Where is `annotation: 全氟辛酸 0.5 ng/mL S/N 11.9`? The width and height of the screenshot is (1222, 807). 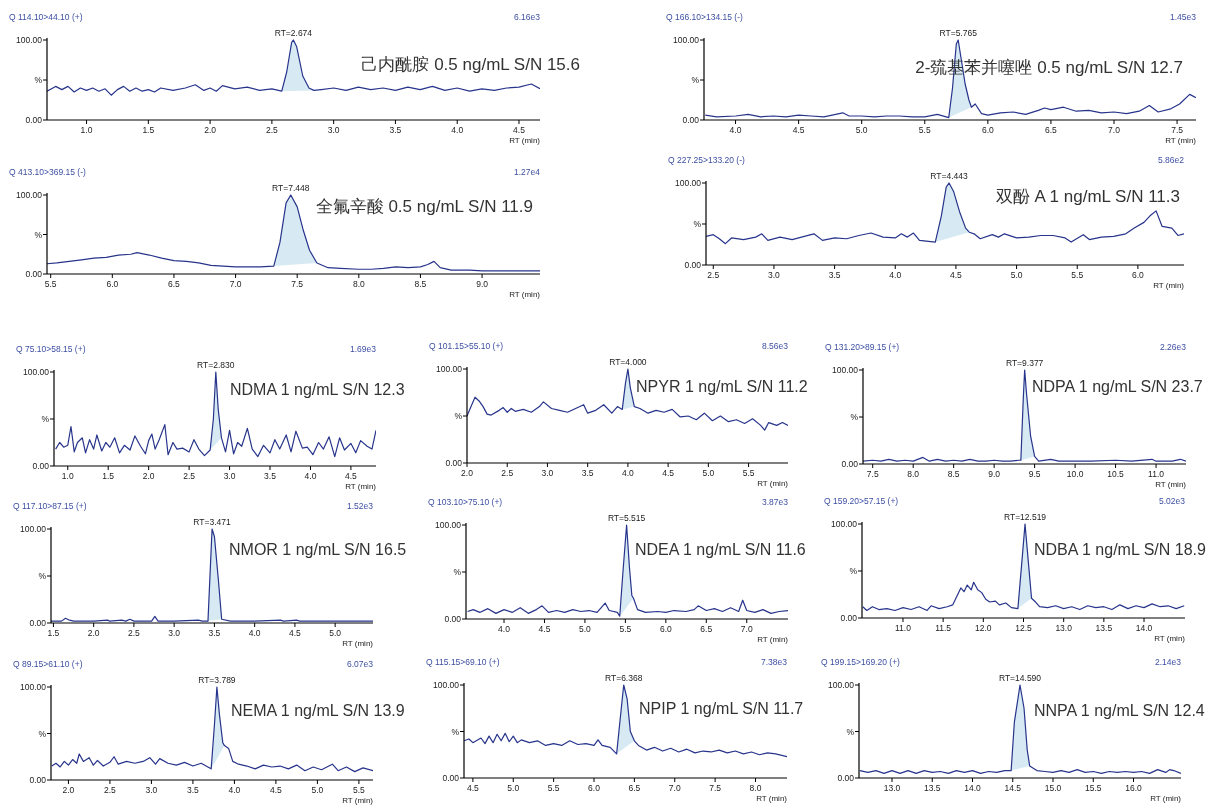 annotation: 全氟辛酸 0.5 ng/mL S/N 11.9 is located at coordinates (424, 206).